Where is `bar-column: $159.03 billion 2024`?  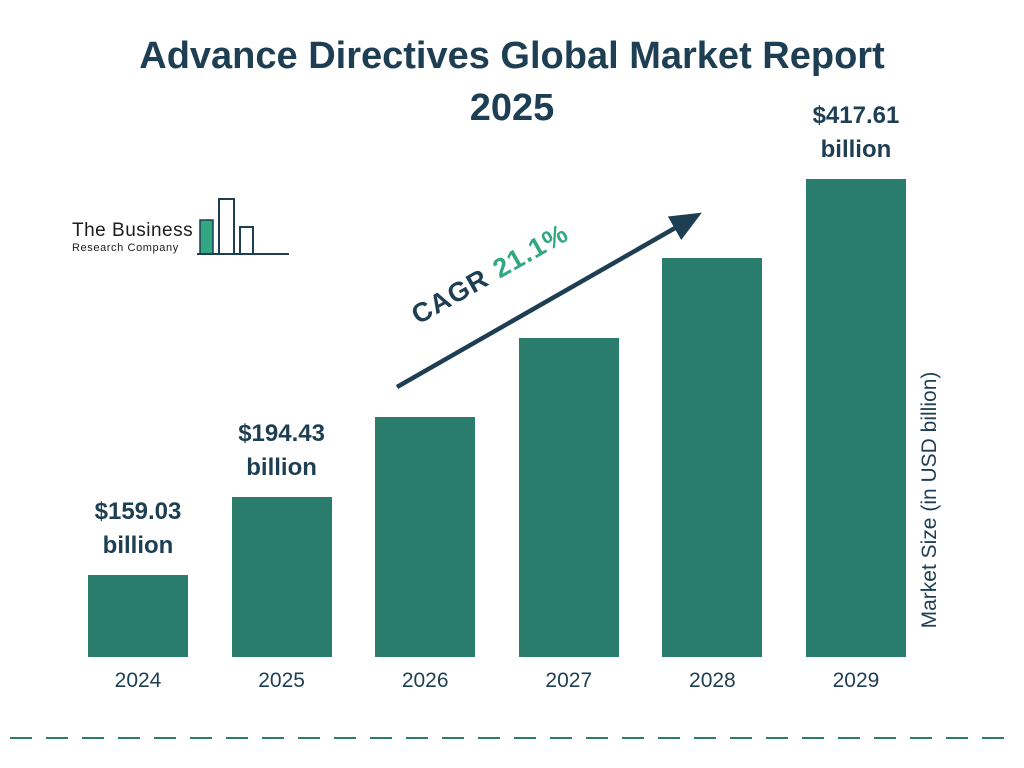 bar-column: $159.03 billion 2024 is located at coordinates (138, 596).